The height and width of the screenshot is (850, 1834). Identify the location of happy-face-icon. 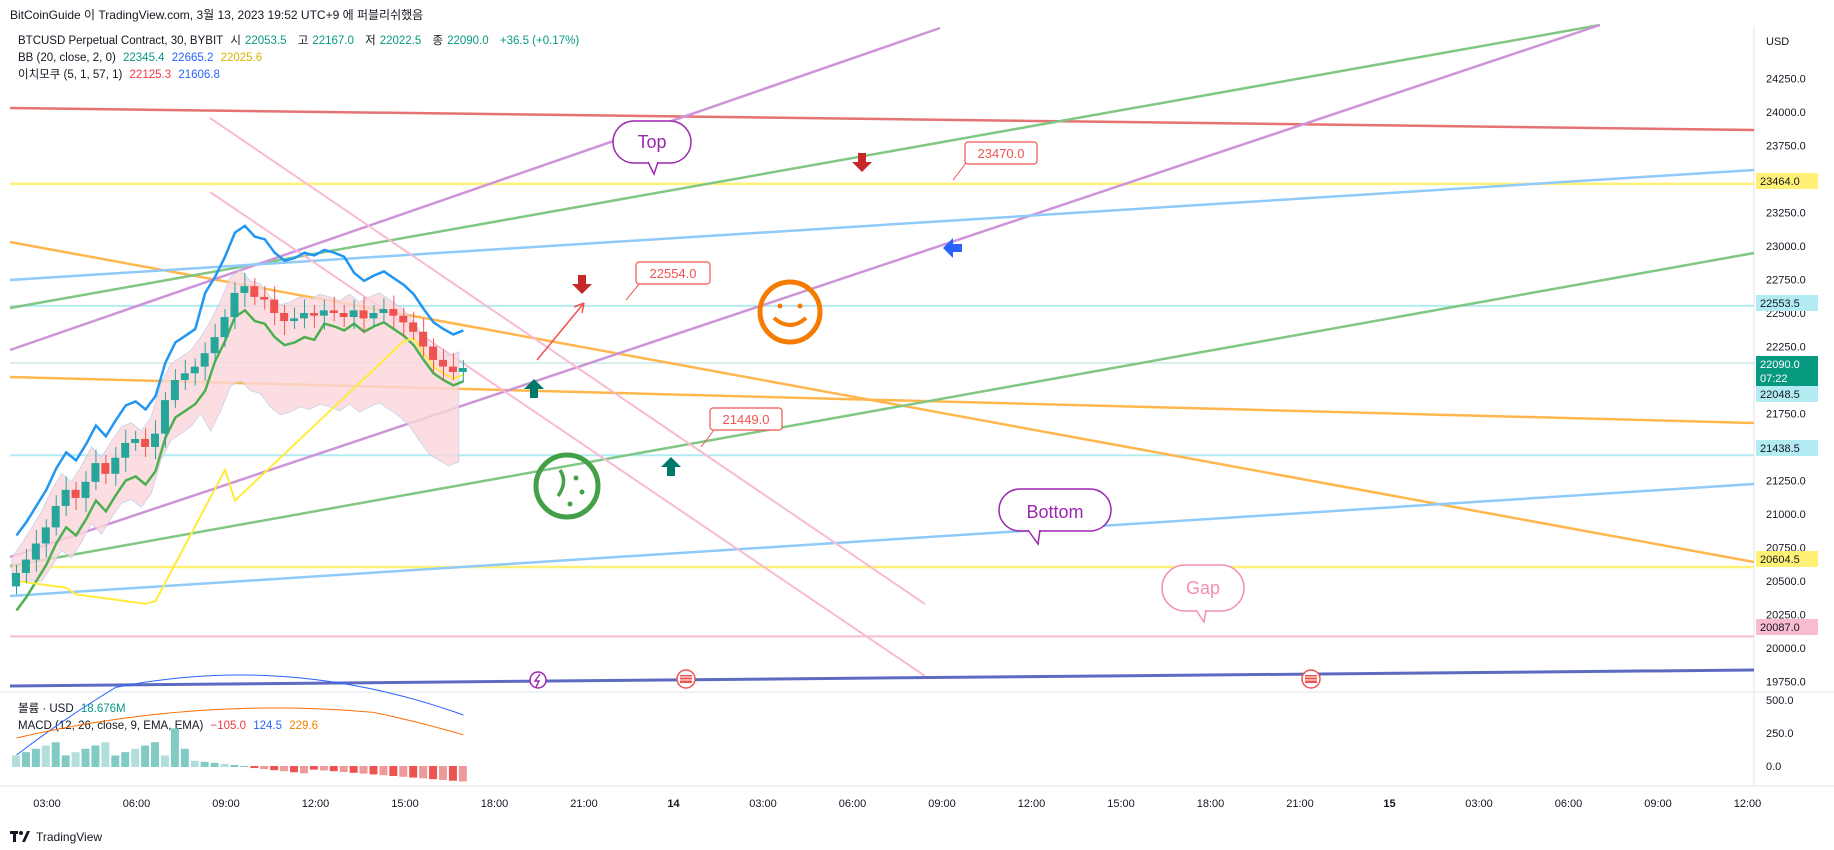
(790, 312).